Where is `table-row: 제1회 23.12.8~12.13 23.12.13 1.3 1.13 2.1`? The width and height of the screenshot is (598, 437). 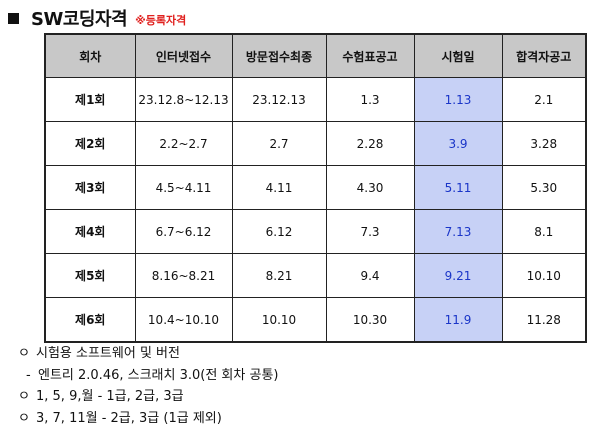 table-row: 제1회 23.12.8~12.13 23.12.13 1.3 1.13 2.1 is located at coordinates (315, 99).